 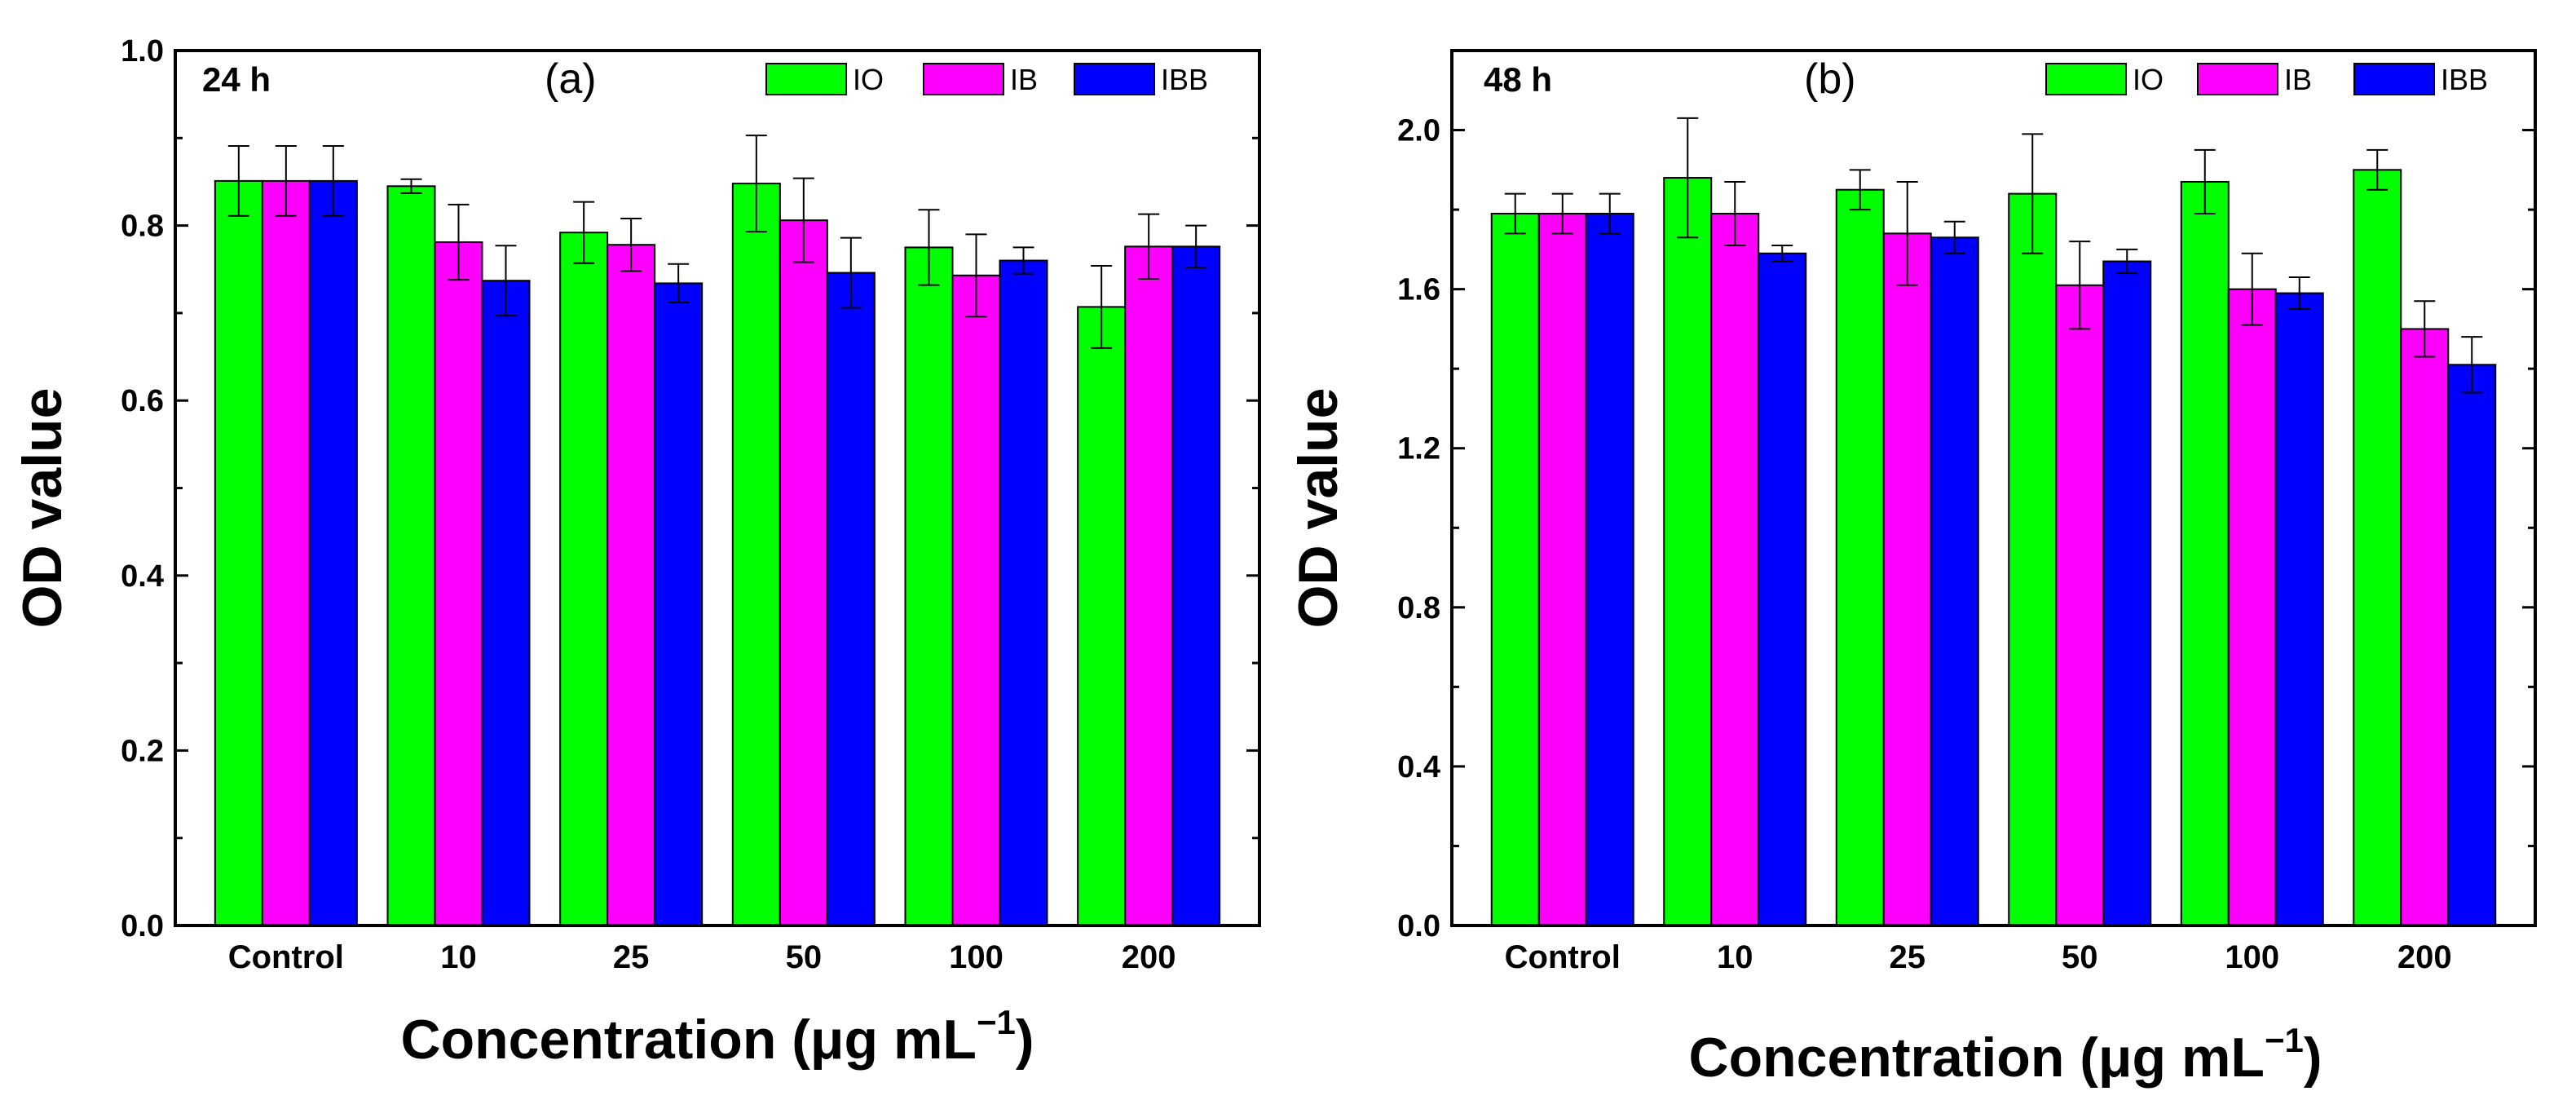 I want to click on y-tick-label: 2.0, so click(x=1418, y=131).